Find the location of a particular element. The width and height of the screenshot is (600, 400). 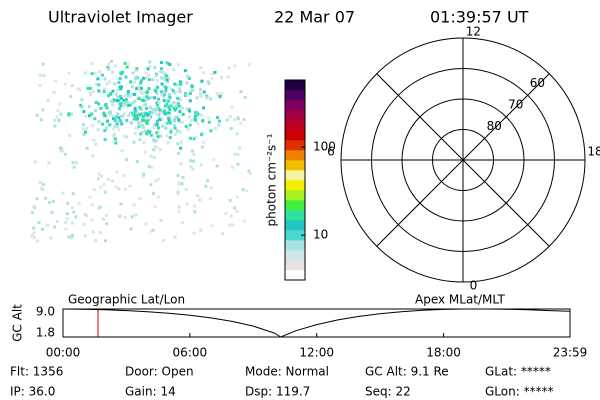

x-tick-label: 06:00 is located at coordinates (190, 353).